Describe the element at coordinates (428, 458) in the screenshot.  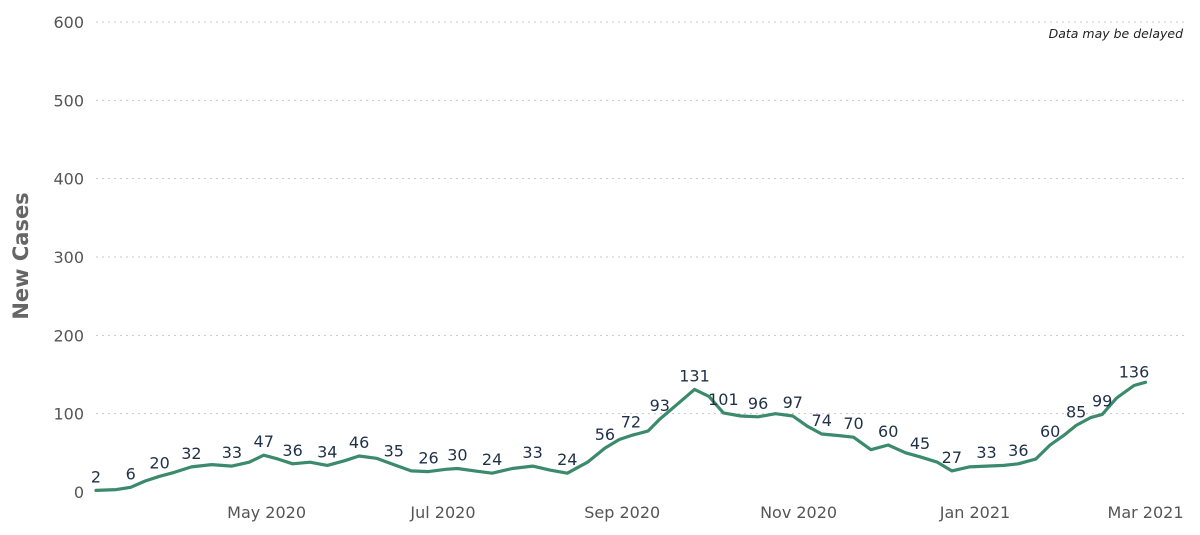
I see `data-label: 26` at that location.